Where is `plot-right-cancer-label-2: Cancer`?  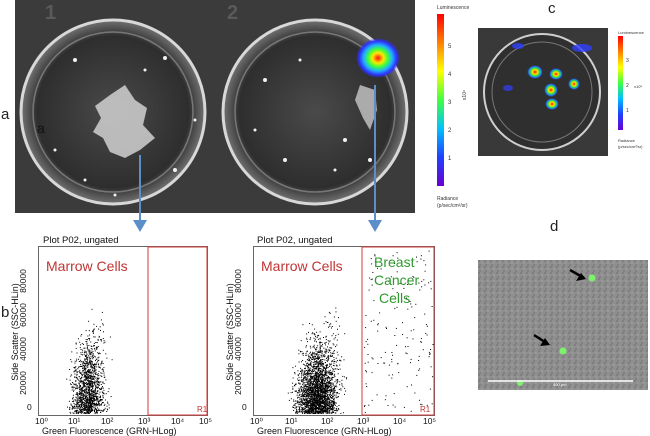 plot-right-cancer-label-2: Cancer is located at coordinates (397, 280).